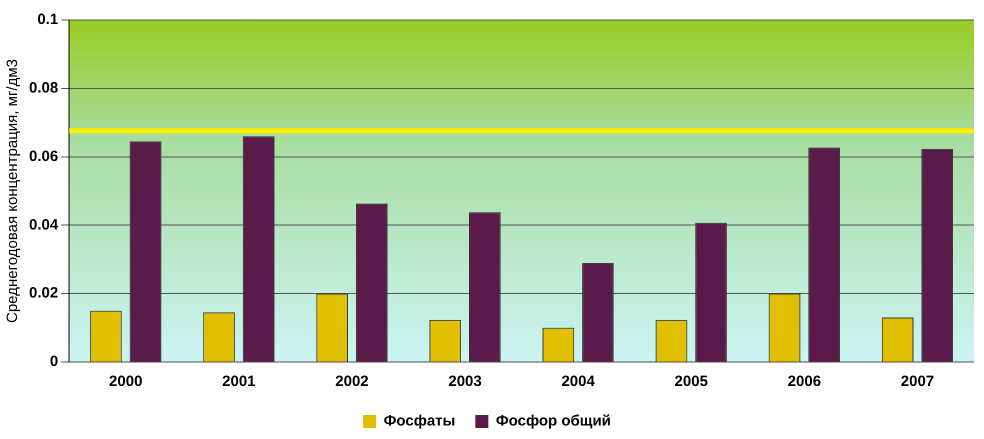 The height and width of the screenshot is (439, 984). I want to click on x-tick-label: 2004, so click(578, 381).